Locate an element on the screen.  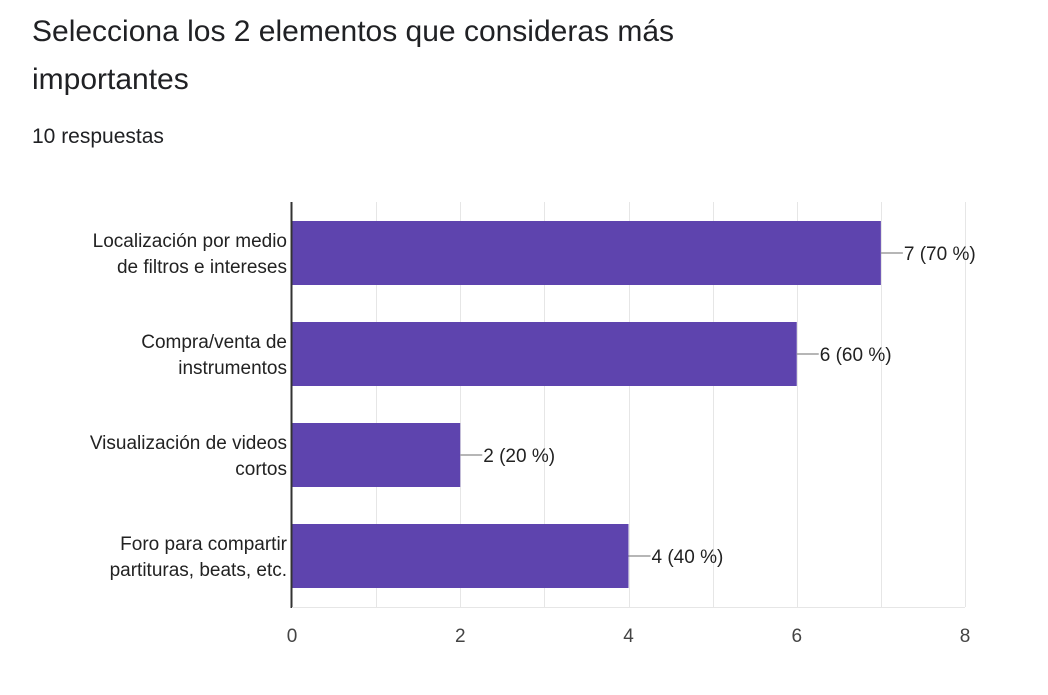
category-label: de filtros e intereses is located at coordinates (202, 267).